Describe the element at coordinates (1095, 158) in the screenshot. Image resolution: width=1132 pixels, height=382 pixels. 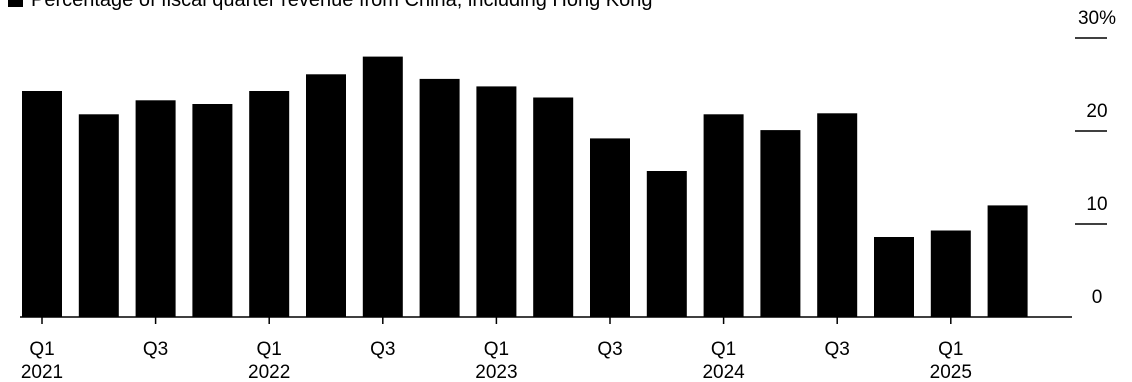
I see `y-axis: 0 10 20 30%` at that location.